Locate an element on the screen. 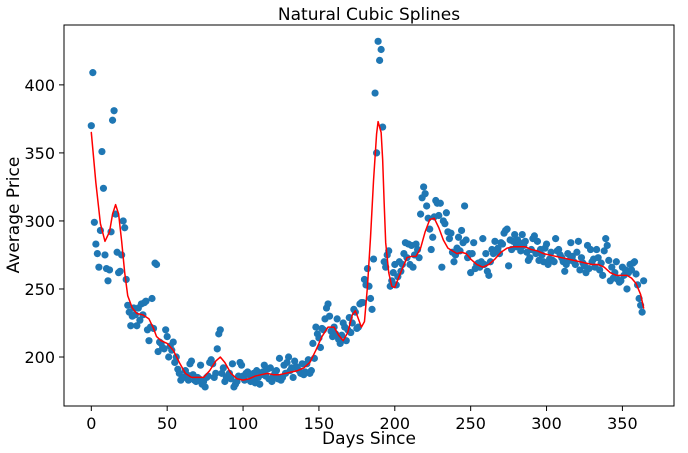  y-tick-label: 350 is located at coordinates (39, 153).